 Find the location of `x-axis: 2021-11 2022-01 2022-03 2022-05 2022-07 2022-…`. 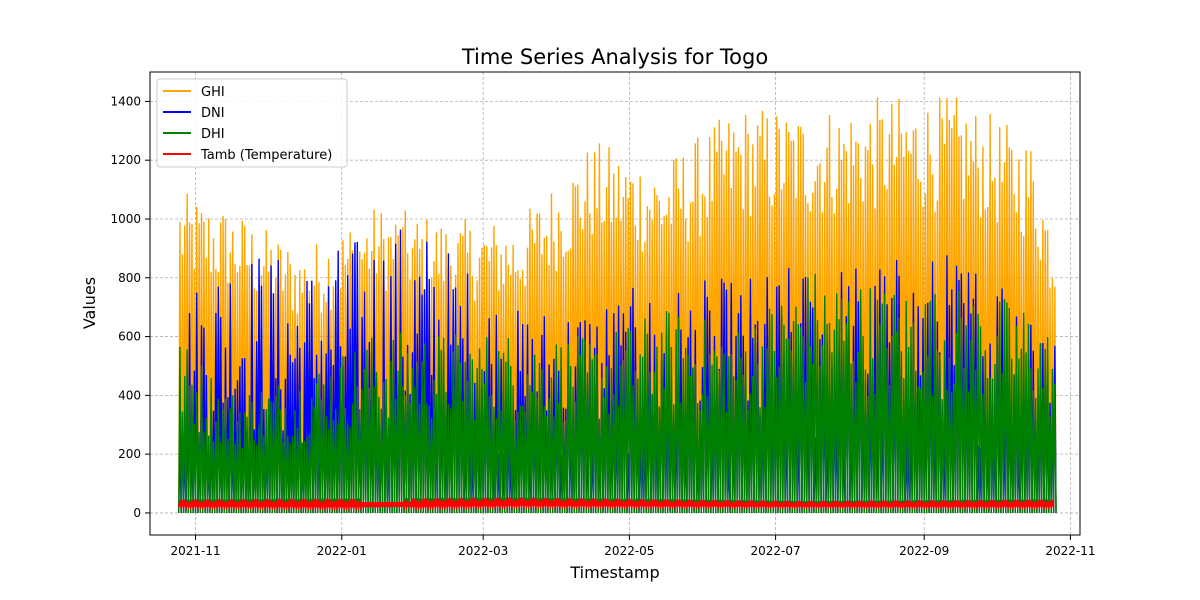

x-axis: 2021-11 2022-01 2022-03 2022-05 2022-07 2022-… is located at coordinates (632, 546).